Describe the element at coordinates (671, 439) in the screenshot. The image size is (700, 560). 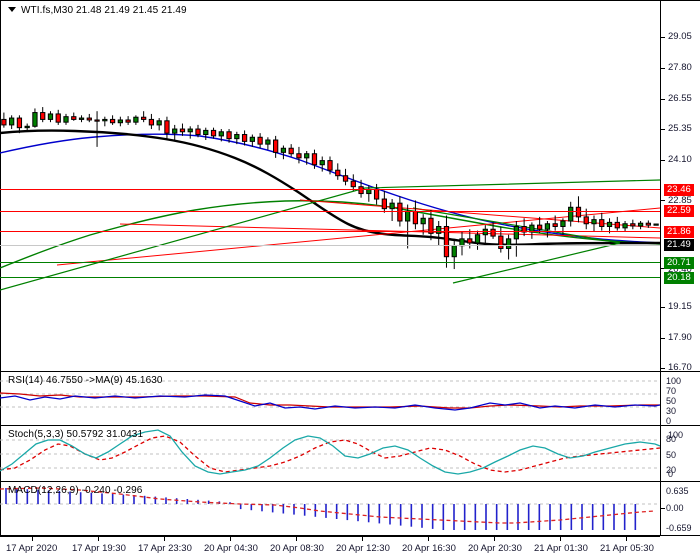
I see `stoch-scale-label: 80` at that location.